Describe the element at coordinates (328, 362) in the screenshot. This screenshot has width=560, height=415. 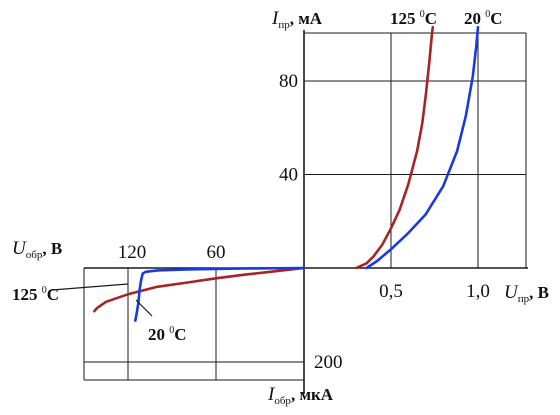
I see `reverse-ytick-200: 200` at that location.